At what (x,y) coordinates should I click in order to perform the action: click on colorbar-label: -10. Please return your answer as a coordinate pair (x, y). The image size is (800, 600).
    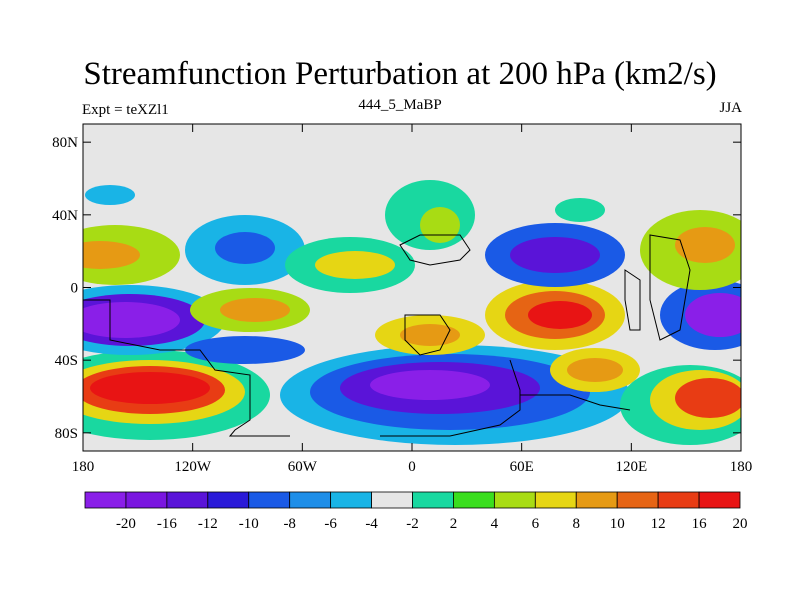
    Looking at the image, I should click on (249, 524).